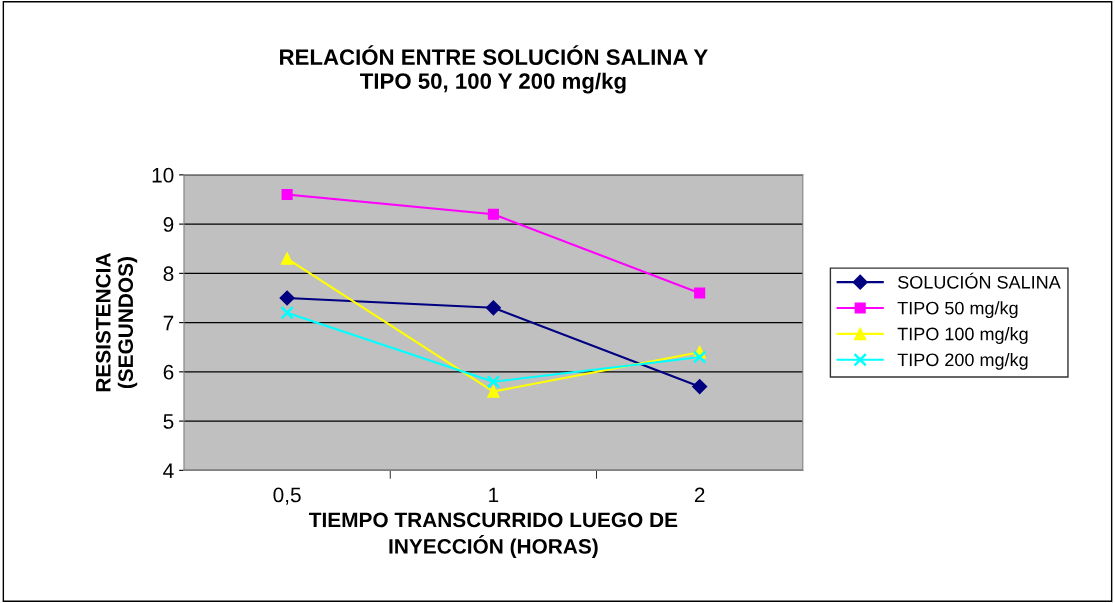 The image size is (1115, 603). What do you see at coordinates (168, 470) in the screenshot?
I see `y-tick-label: 4` at bounding box center [168, 470].